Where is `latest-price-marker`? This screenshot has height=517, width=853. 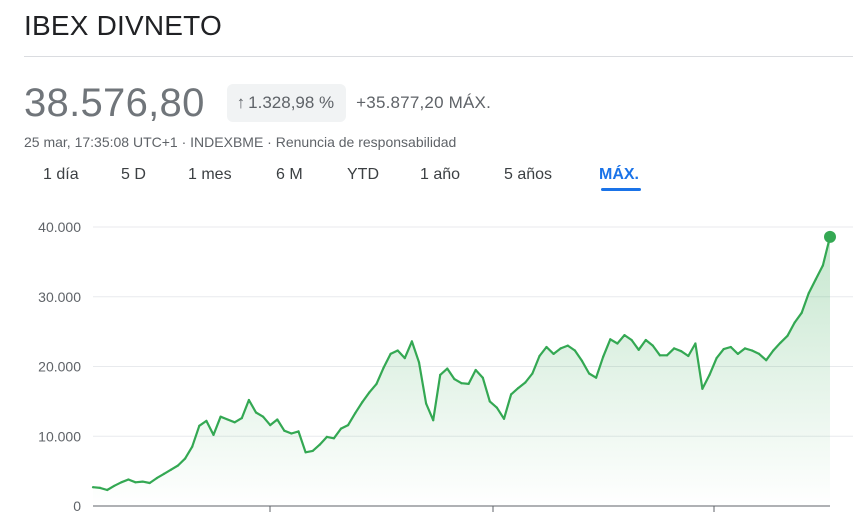 latest-price-marker is located at coordinates (830, 236).